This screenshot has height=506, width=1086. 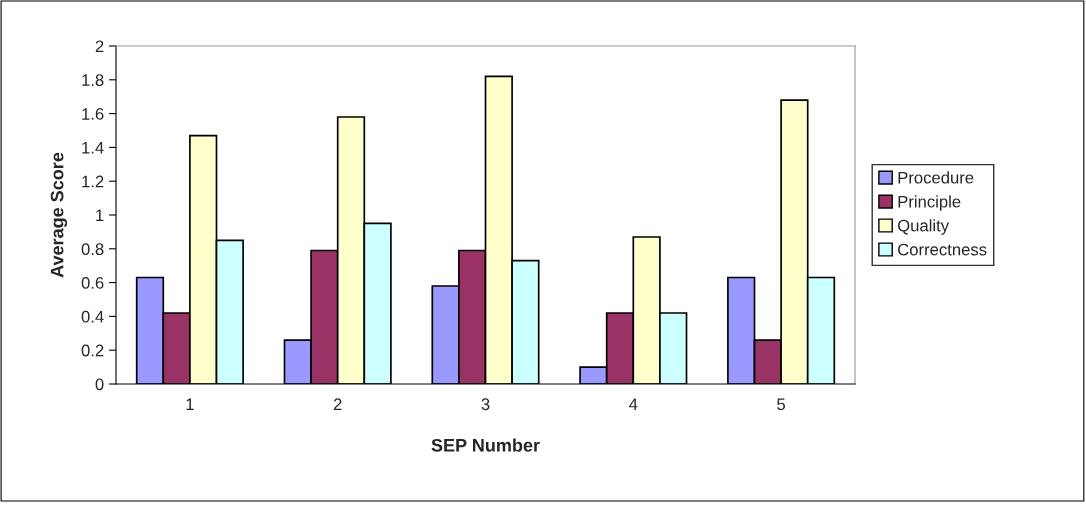 What do you see at coordinates (781, 404) in the screenshot?
I see `x-tick-label: 5` at bounding box center [781, 404].